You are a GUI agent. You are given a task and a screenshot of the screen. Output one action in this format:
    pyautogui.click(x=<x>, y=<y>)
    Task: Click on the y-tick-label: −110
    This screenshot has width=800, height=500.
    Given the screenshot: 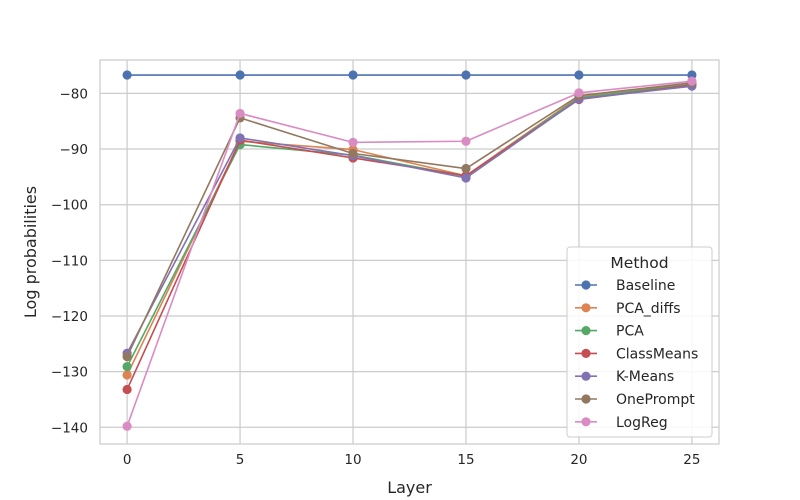 What is the action you would take?
    pyautogui.click(x=69, y=261)
    